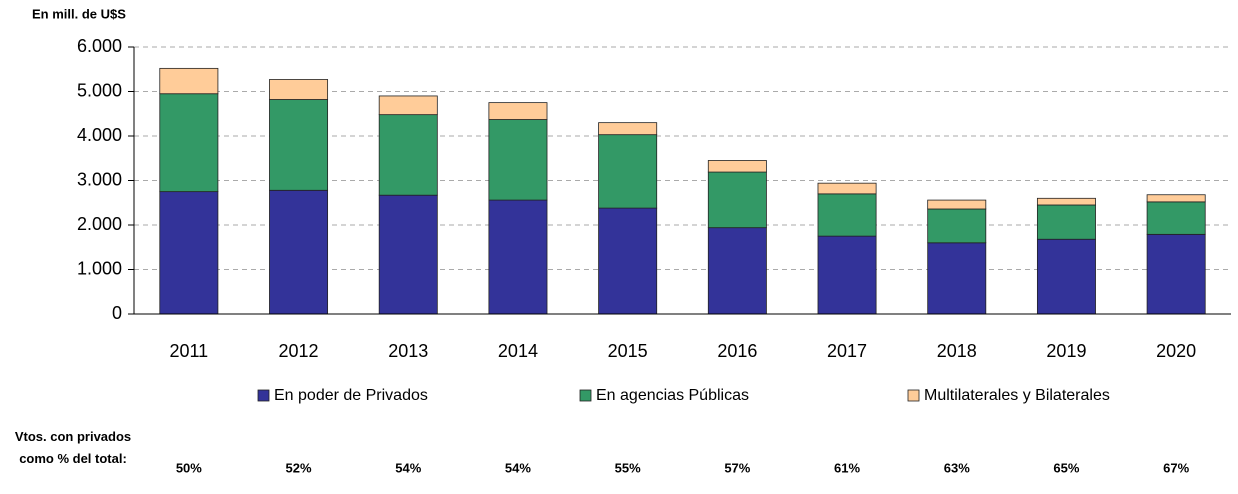 This screenshot has height=494, width=1238. Describe the element at coordinates (79, 13) in the screenshot. I see `y-axis-label: En mill. de U$S` at that location.